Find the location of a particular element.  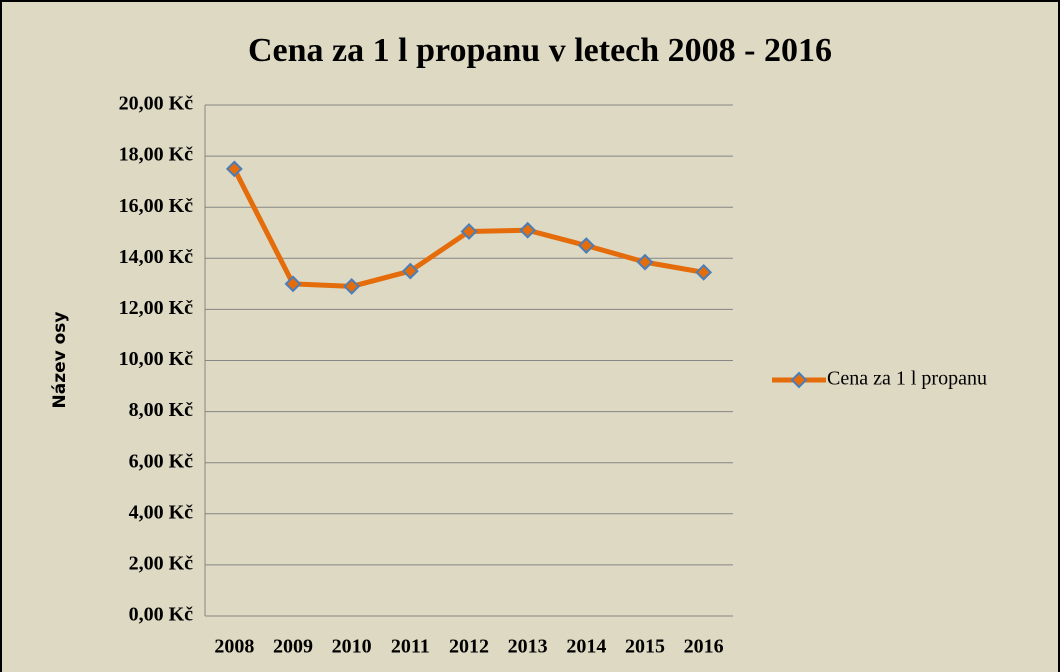

x-tick-label: 2008 is located at coordinates (234, 647).